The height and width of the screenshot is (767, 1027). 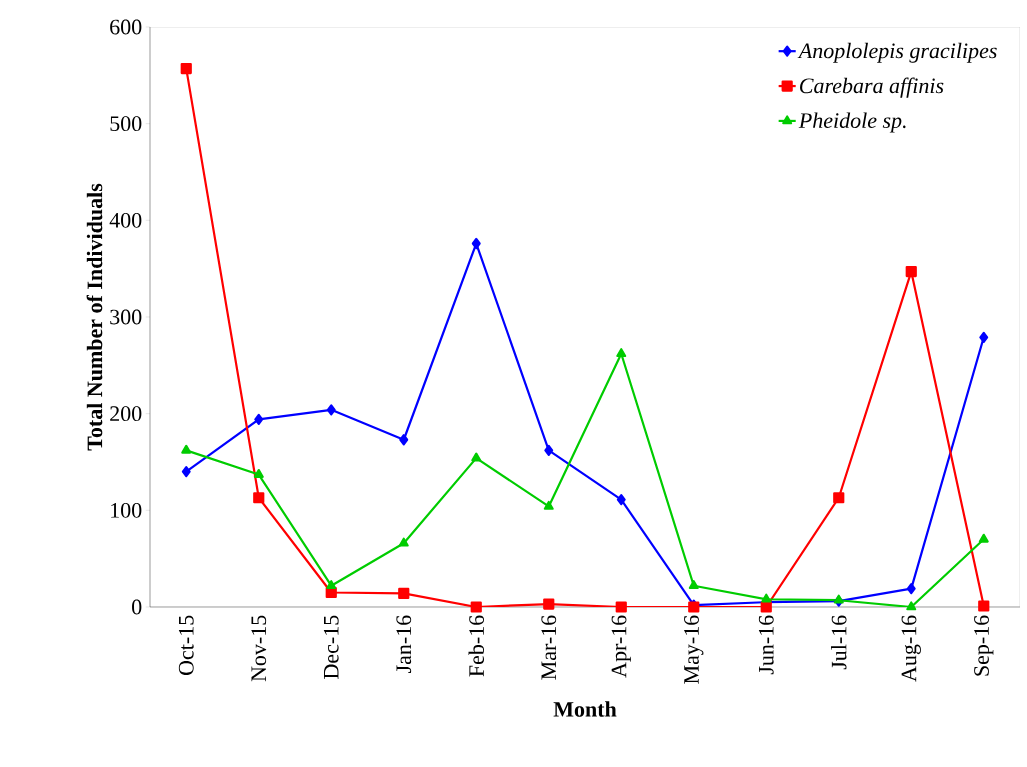 I want to click on x-tick-label: May-16, so click(x=694, y=649).